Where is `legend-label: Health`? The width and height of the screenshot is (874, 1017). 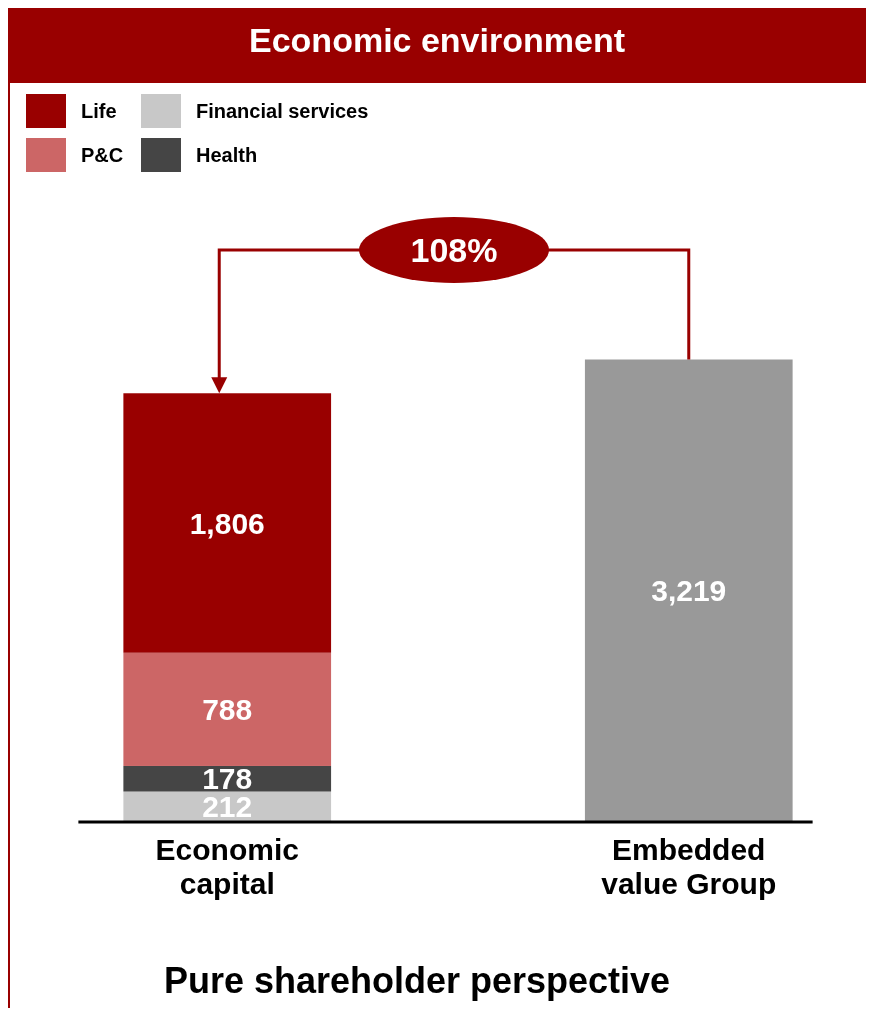 legend-label: Health is located at coordinates (227, 155).